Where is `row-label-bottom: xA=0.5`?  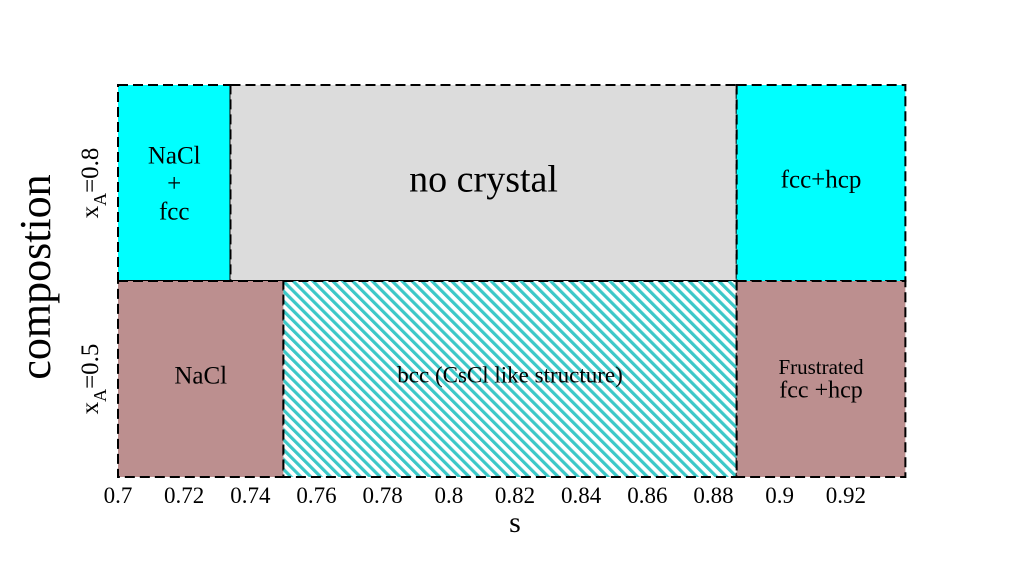
row-label-bottom: xA=0.5 is located at coordinates (93, 379).